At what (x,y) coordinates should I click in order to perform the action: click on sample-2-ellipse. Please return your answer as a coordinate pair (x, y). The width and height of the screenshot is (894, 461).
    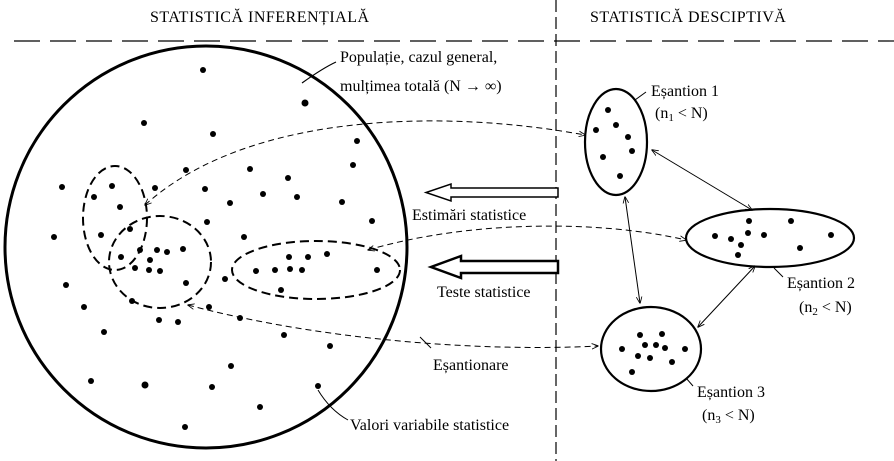
    Looking at the image, I should click on (770, 238).